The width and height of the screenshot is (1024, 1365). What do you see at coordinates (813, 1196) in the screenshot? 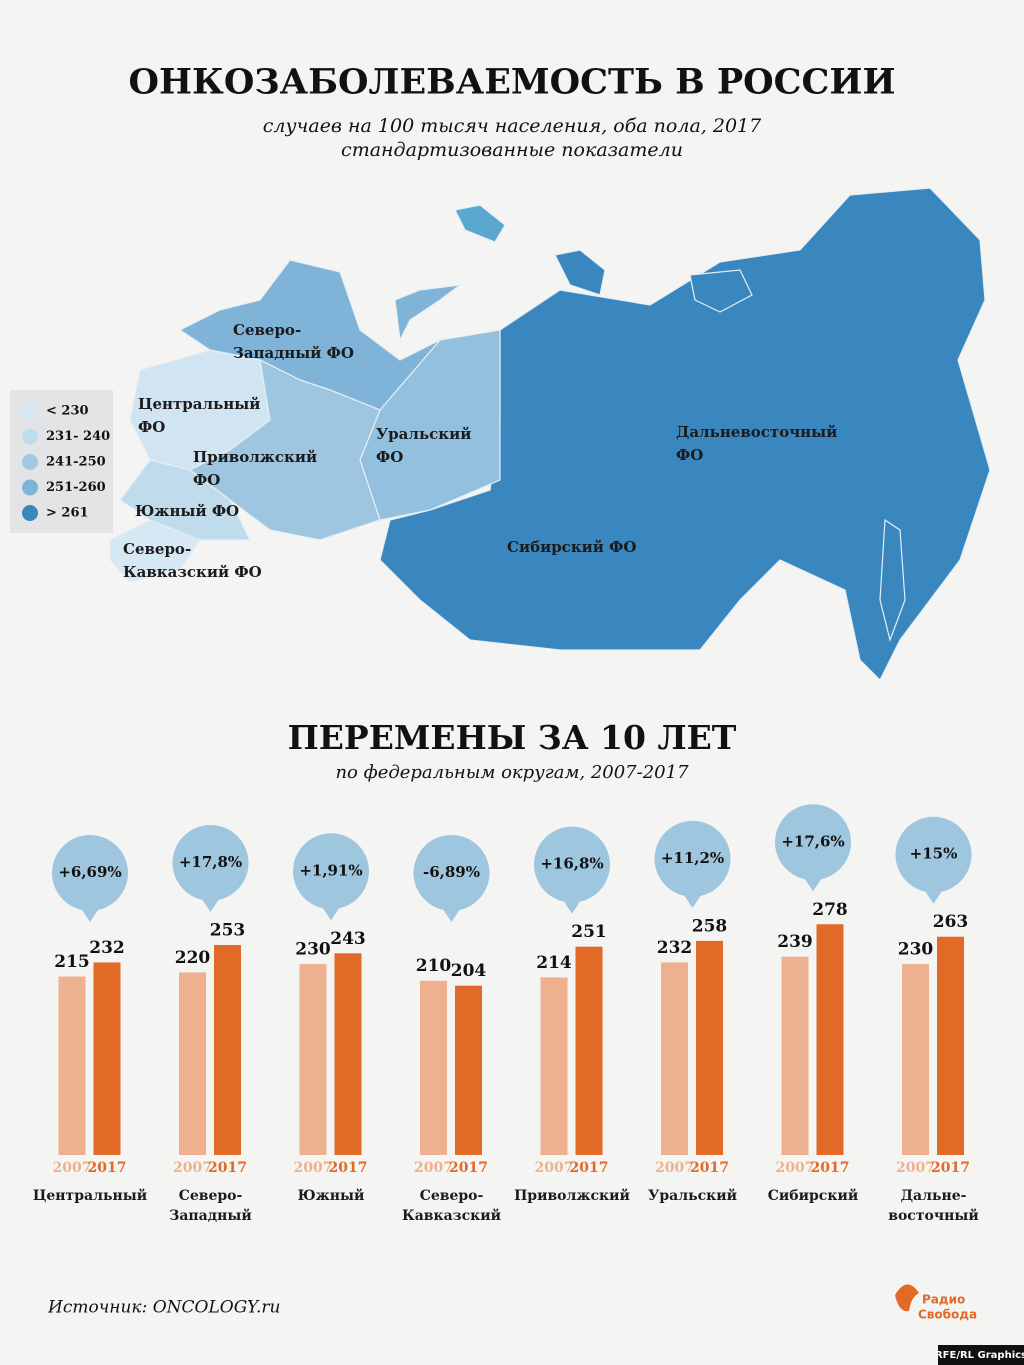
I see `category-label: Сибирский` at bounding box center [813, 1196].